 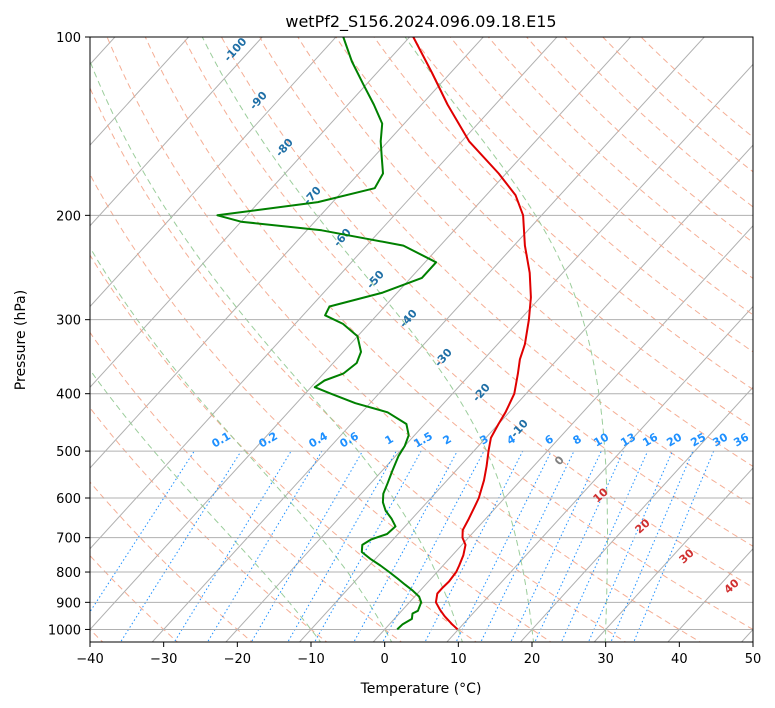 What do you see at coordinates (605, 659) in the screenshot?
I see `x-tick-label: 30` at bounding box center [605, 659].